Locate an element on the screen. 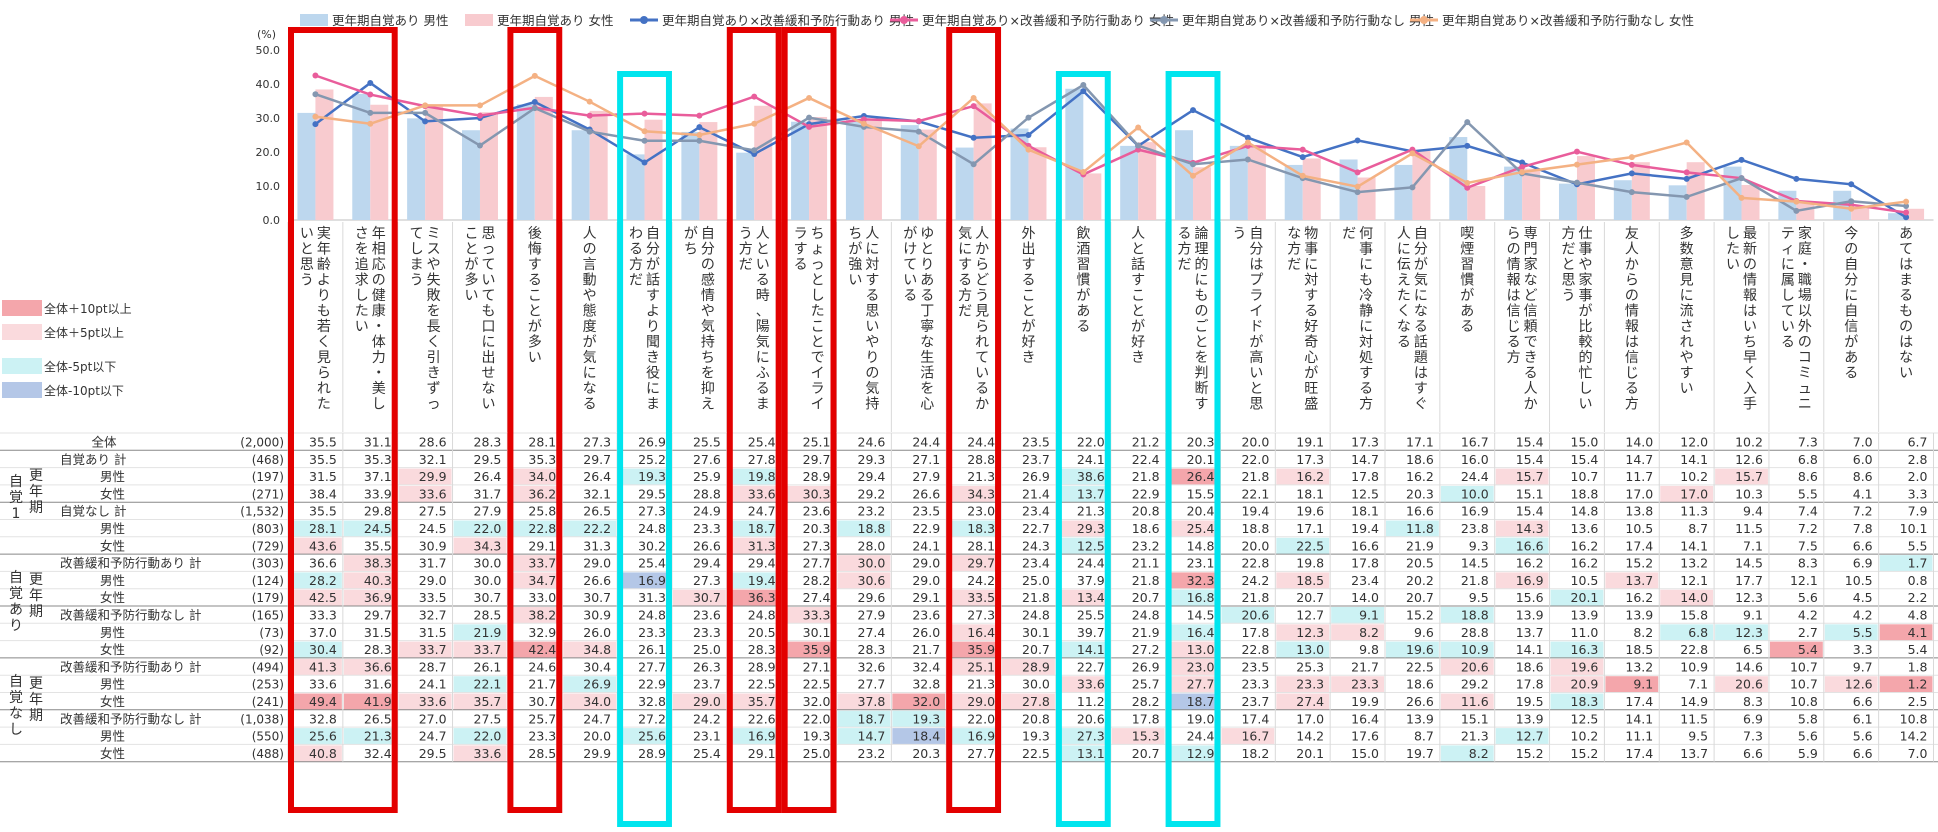 The image size is (1938, 832). category-label: 新 is located at coordinates (1750, 250).